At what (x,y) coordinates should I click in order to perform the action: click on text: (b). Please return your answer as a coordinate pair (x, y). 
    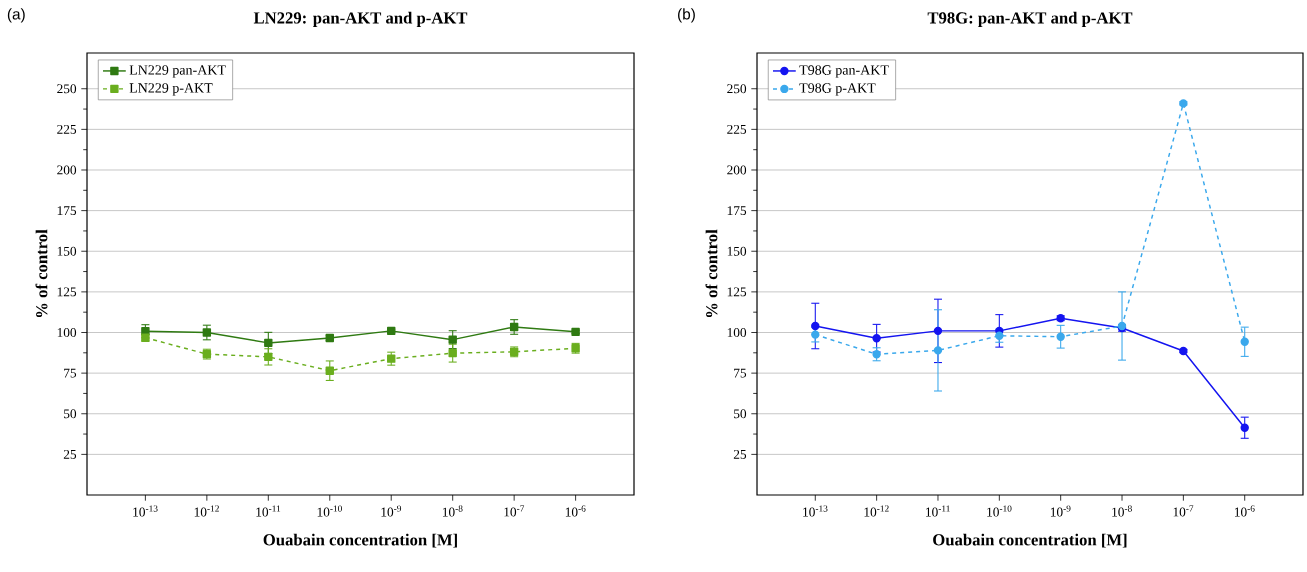
    Looking at the image, I should click on (686, 15).